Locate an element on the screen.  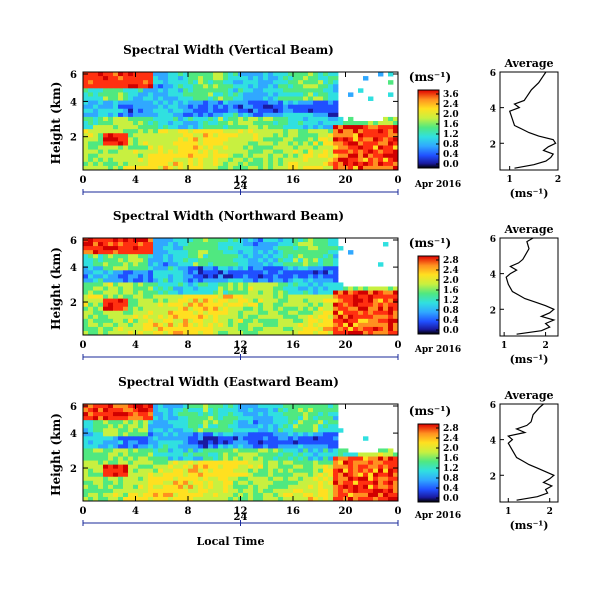
colorbar-tick-label: 2.8 is located at coordinates (451, 261).